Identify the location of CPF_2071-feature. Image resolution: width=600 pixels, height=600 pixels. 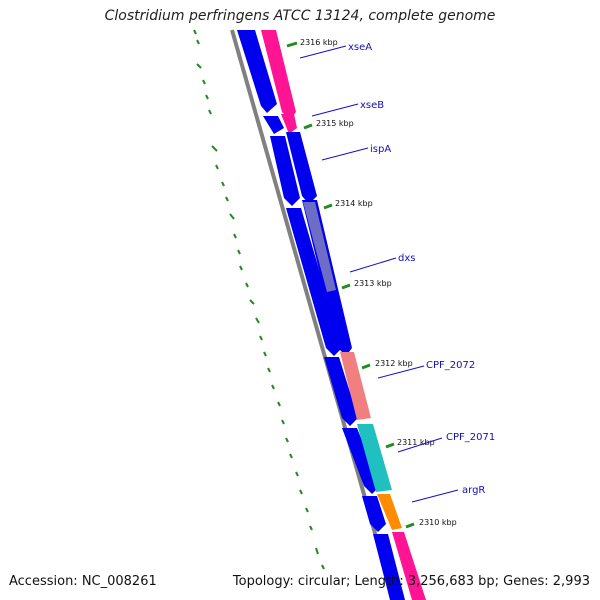
(374, 458).